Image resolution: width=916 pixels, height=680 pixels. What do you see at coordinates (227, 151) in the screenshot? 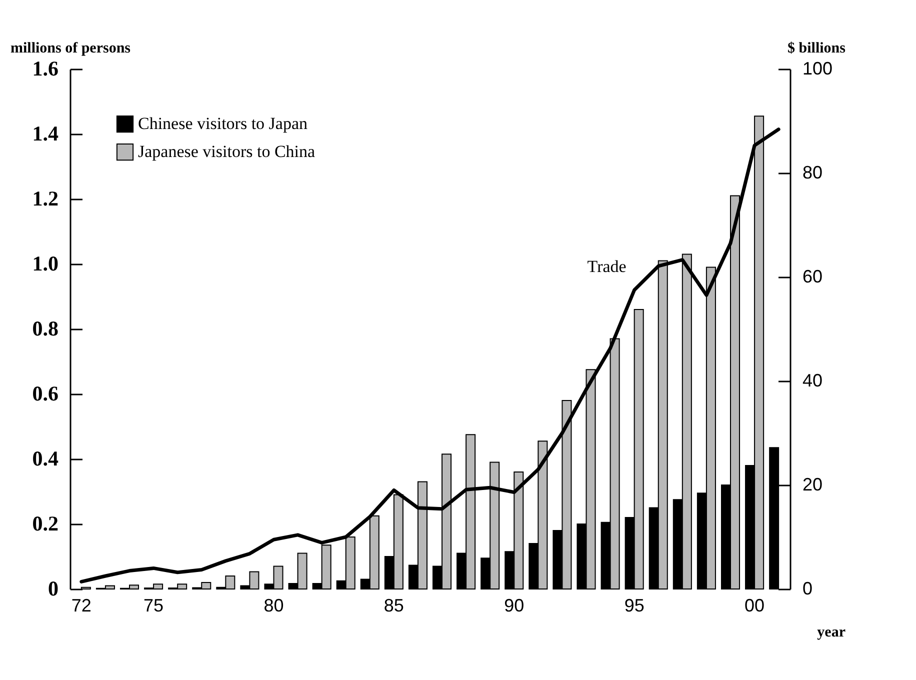
I see `legend-label: Japanese visitors to China` at bounding box center [227, 151].